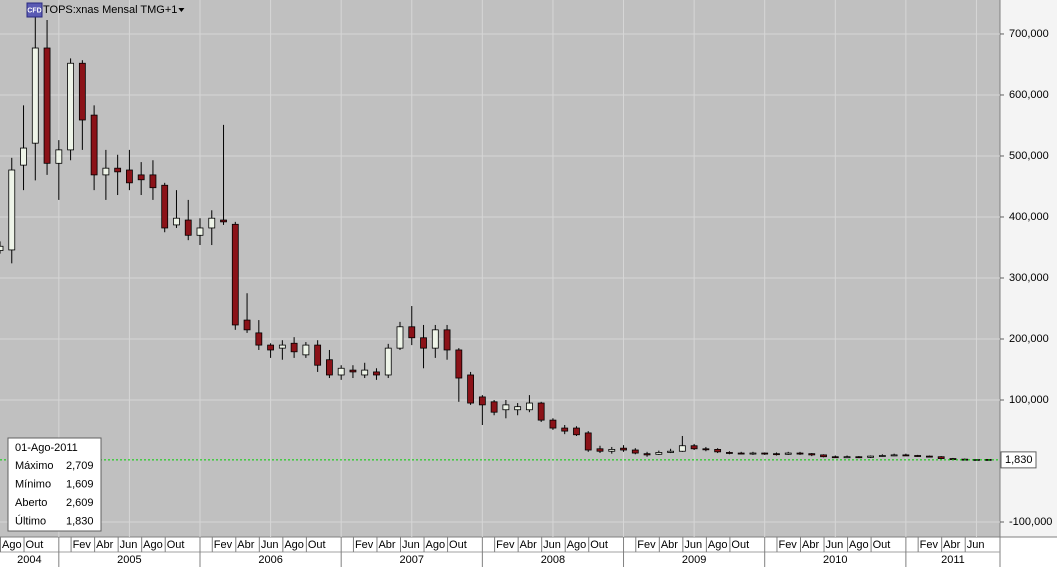 This screenshot has width=1057, height=567. Describe the element at coordinates (29, 560) in the screenshot. I see `year-label: 2004` at that location.